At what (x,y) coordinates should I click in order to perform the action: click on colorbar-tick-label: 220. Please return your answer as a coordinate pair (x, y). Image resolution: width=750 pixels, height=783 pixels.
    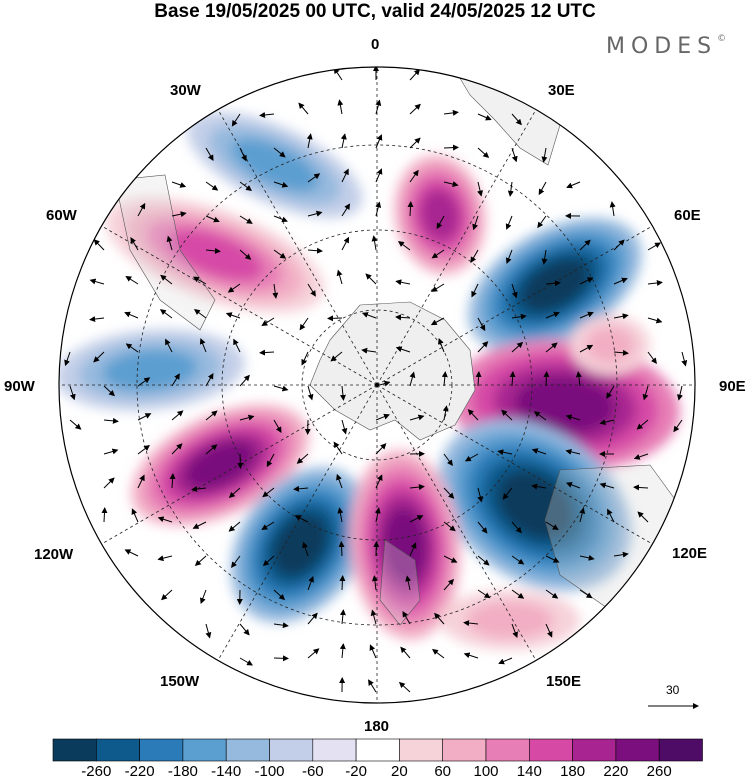
    Looking at the image, I should click on (616, 771).